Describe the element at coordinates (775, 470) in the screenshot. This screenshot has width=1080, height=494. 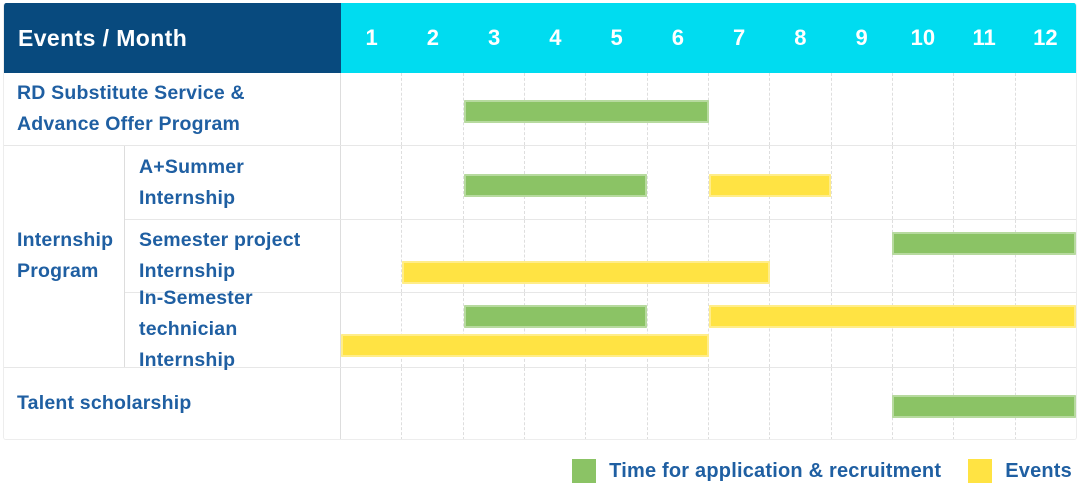
I see `legend-label: Time for application & recruitment` at that location.